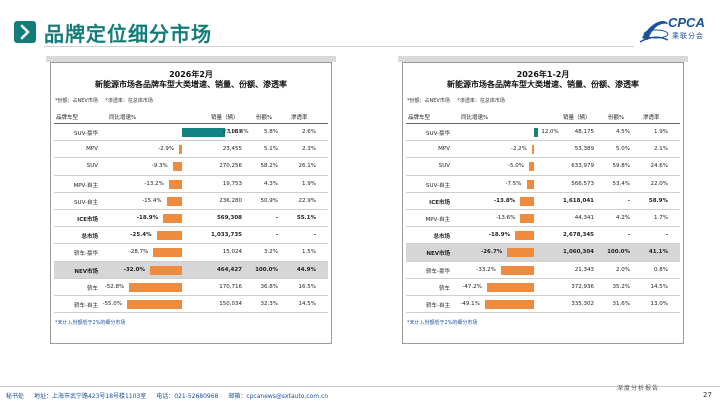  Describe the element at coordinates (661, 217) in the screenshot. I see `row-penetration: 1.7%` at that location.